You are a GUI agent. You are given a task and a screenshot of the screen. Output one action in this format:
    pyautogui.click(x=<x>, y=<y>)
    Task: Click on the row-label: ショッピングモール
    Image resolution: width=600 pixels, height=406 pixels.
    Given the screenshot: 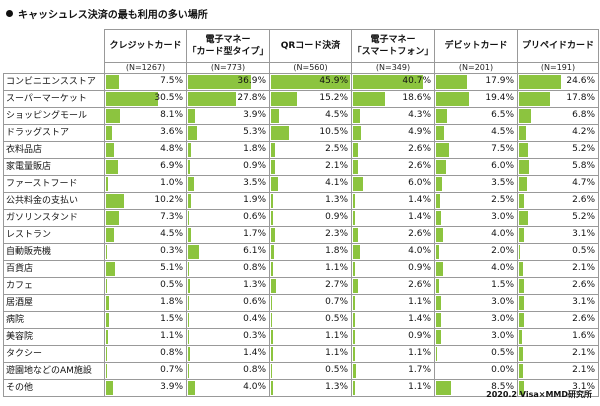 What is the action you would take?
    pyautogui.click(x=54, y=116)
    